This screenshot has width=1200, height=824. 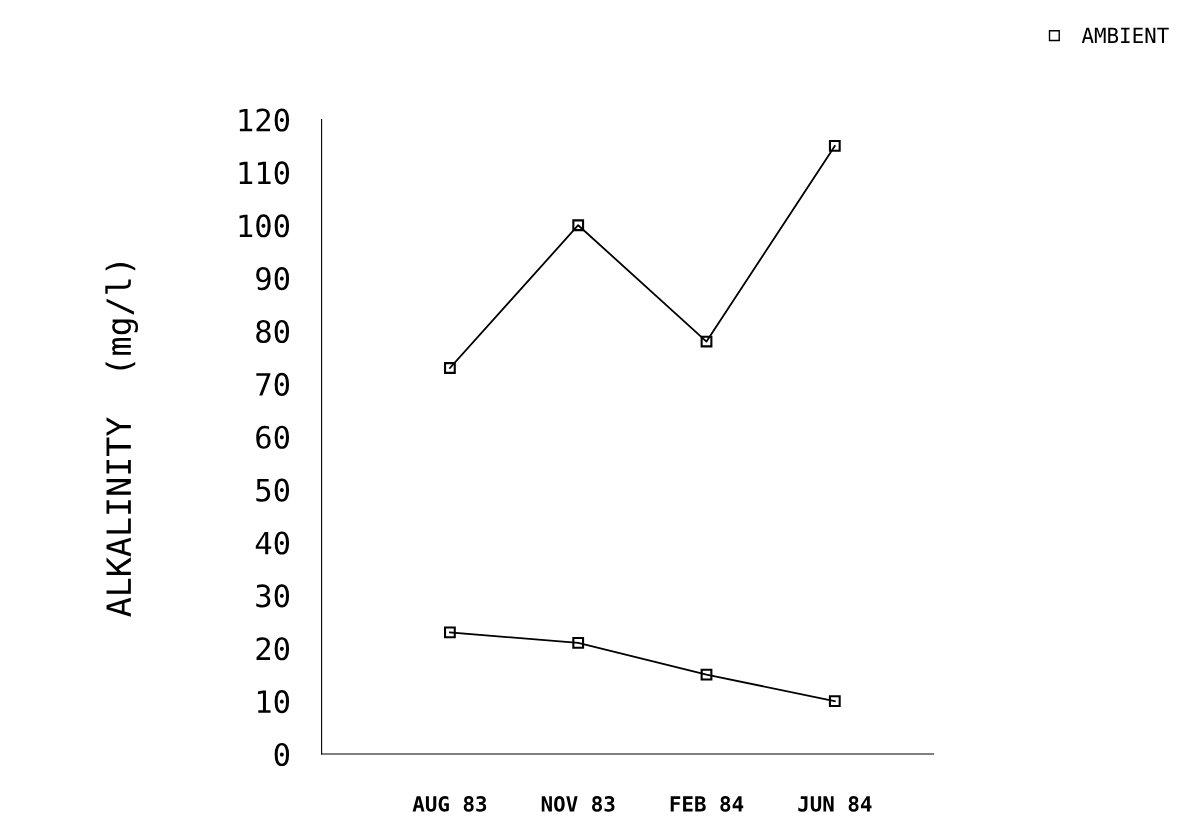 What do you see at coordinates (1125, 35) in the screenshot?
I see `legend-label: AMBIENT` at bounding box center [1125, 35].